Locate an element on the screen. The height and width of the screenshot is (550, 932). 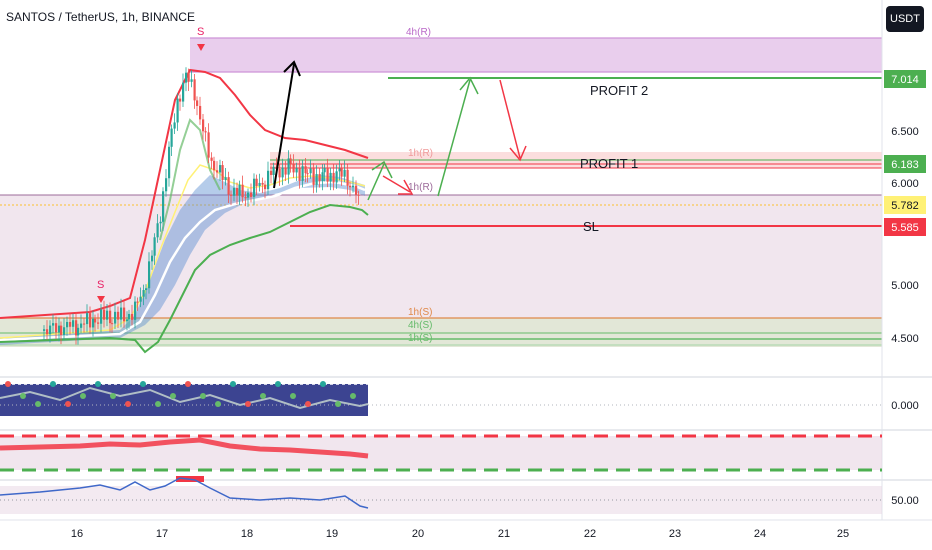
y-tick-5000: 5.000 is located at coordinates (905, 286).